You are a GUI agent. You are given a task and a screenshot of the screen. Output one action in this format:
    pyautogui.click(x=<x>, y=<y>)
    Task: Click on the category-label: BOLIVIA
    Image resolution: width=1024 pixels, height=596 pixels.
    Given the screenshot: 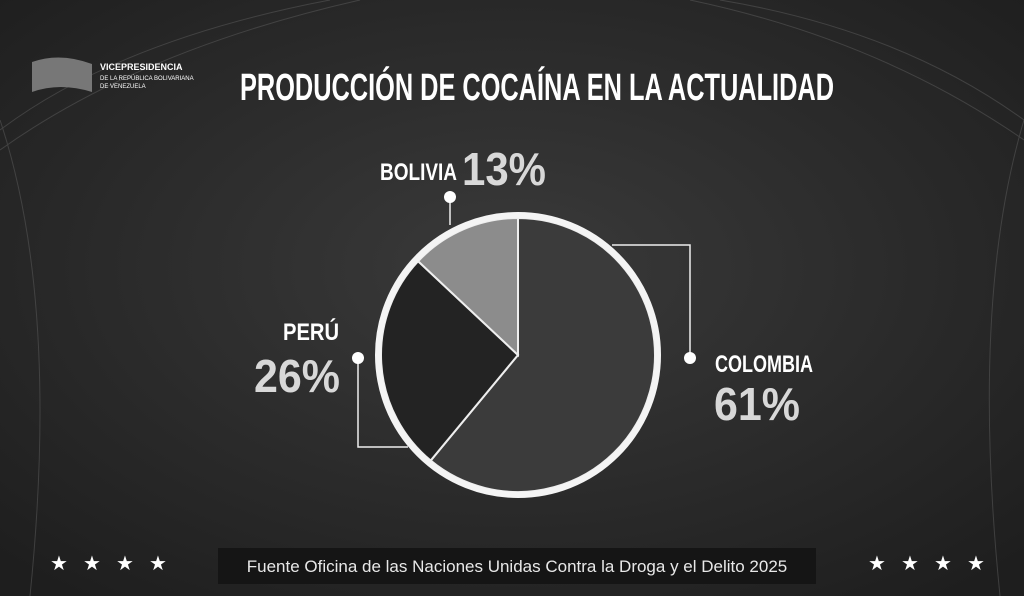 What is the action you would take?
    pyautogui.click(x=418, y=172)
    